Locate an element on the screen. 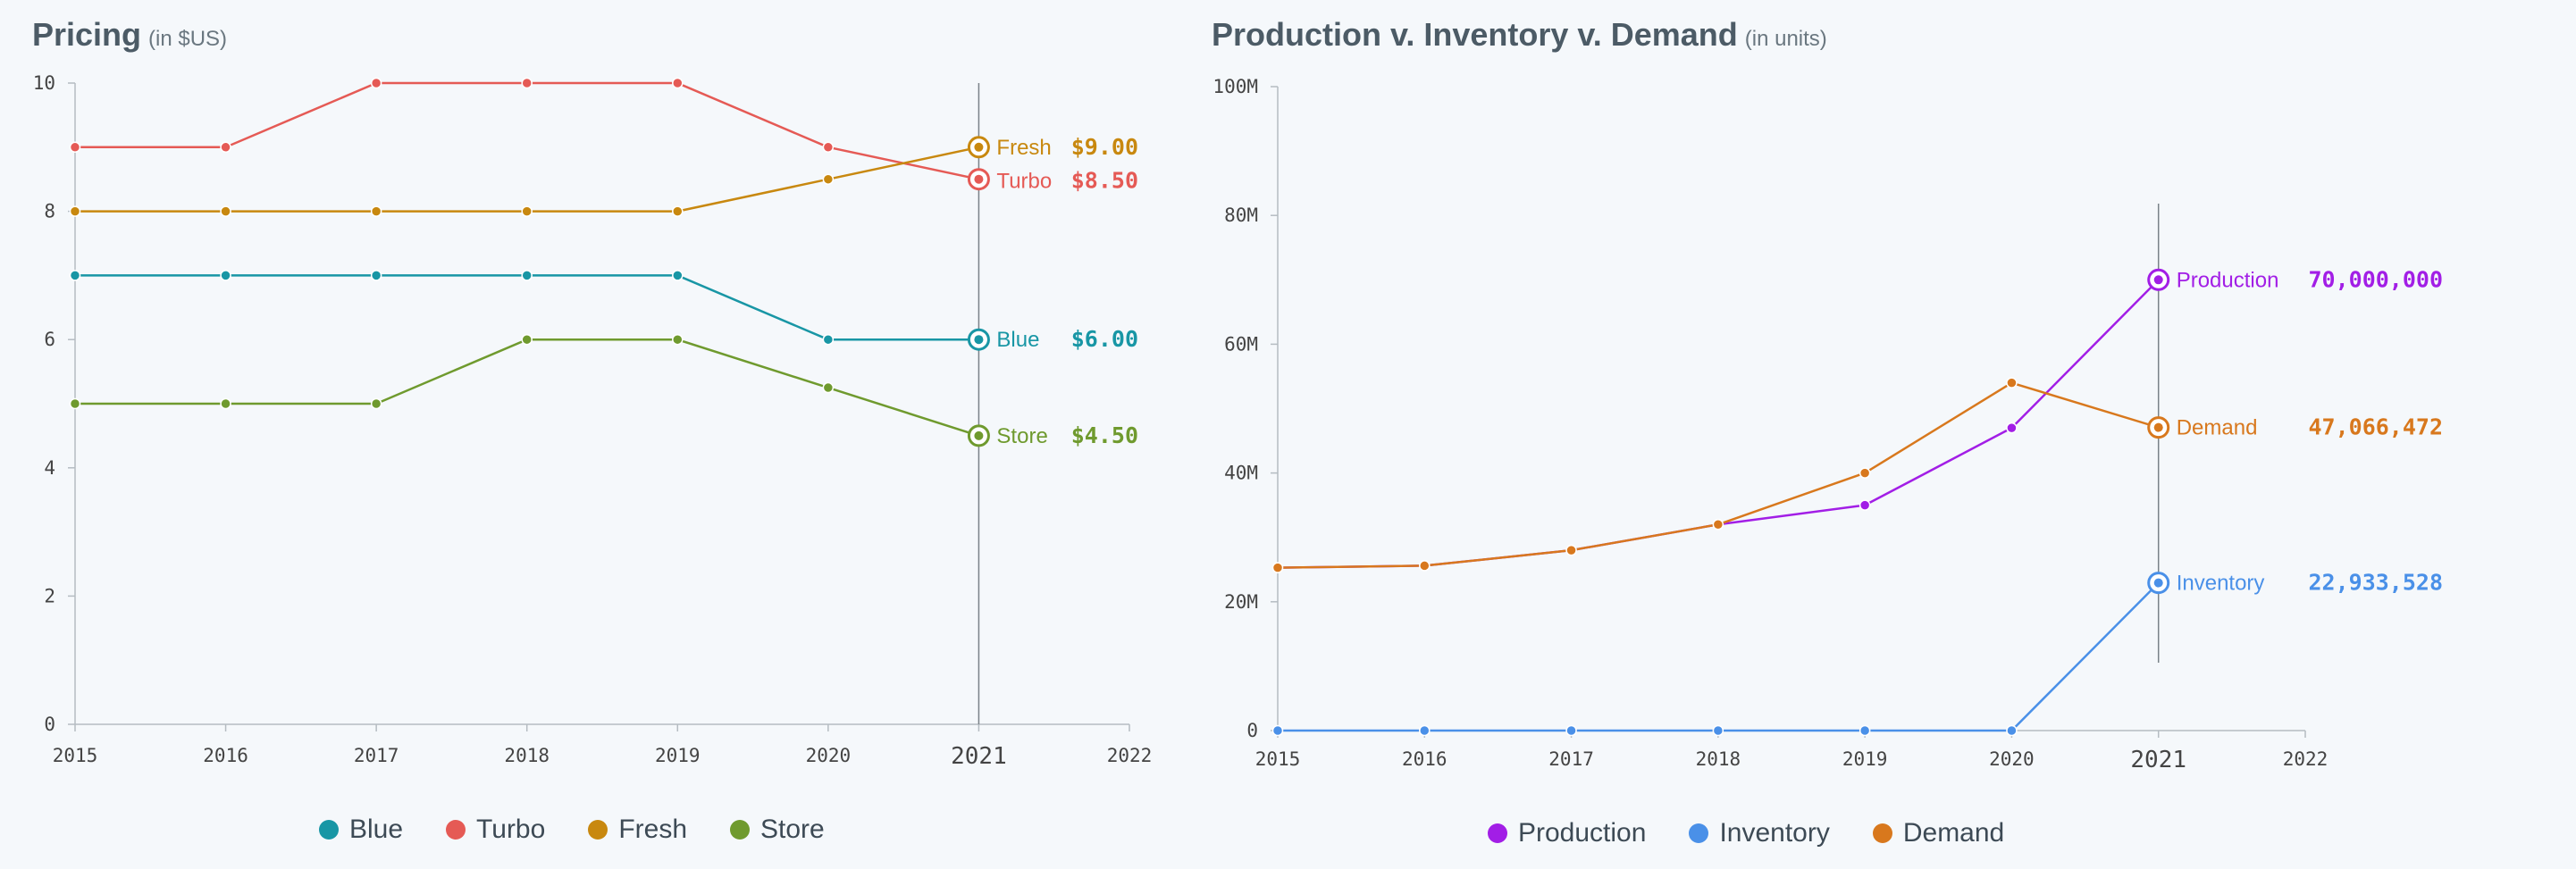  store-series-line is located at coordinates (527, 388).